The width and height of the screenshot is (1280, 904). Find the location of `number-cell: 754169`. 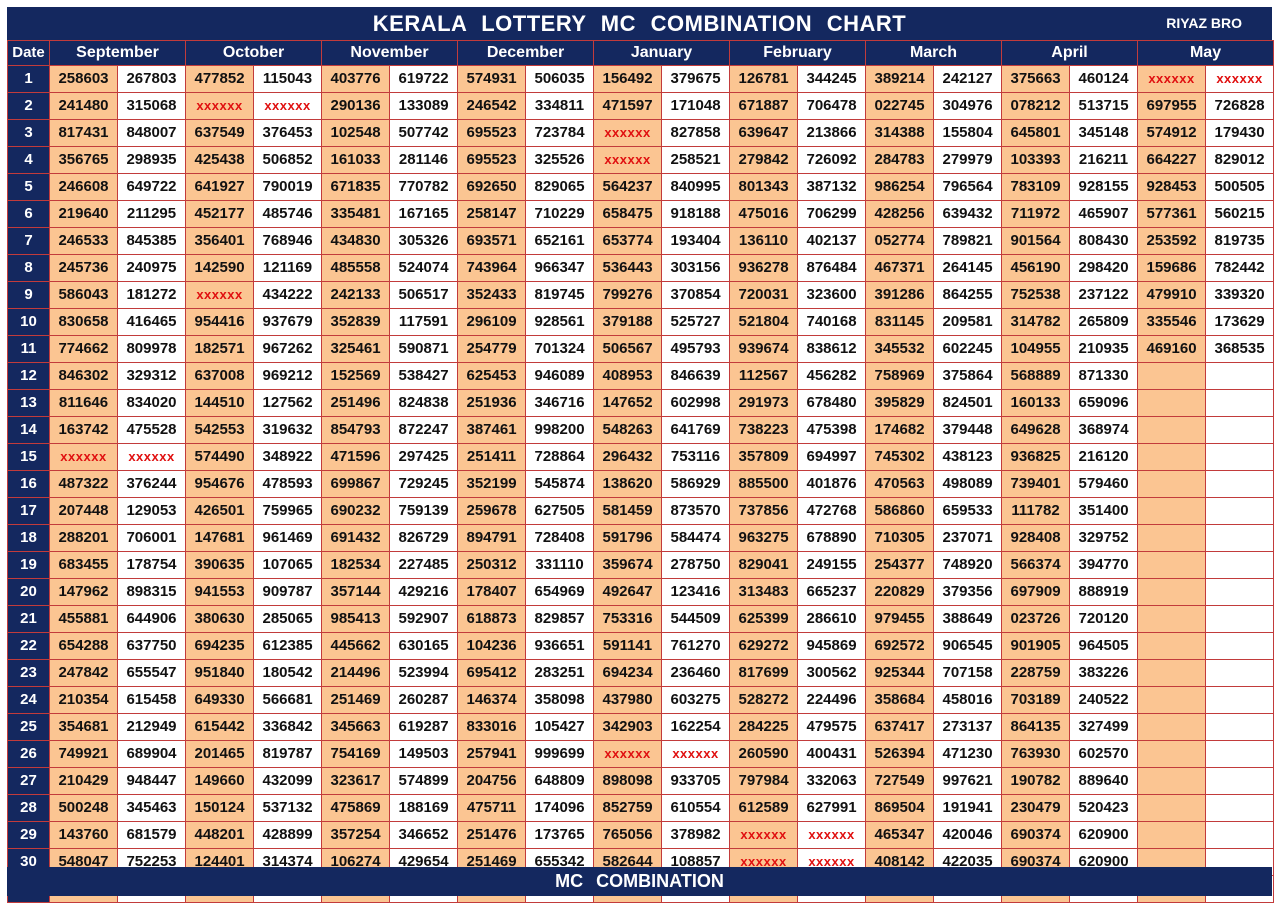

number-cell: 754169 is located at coordinates (356, 754).